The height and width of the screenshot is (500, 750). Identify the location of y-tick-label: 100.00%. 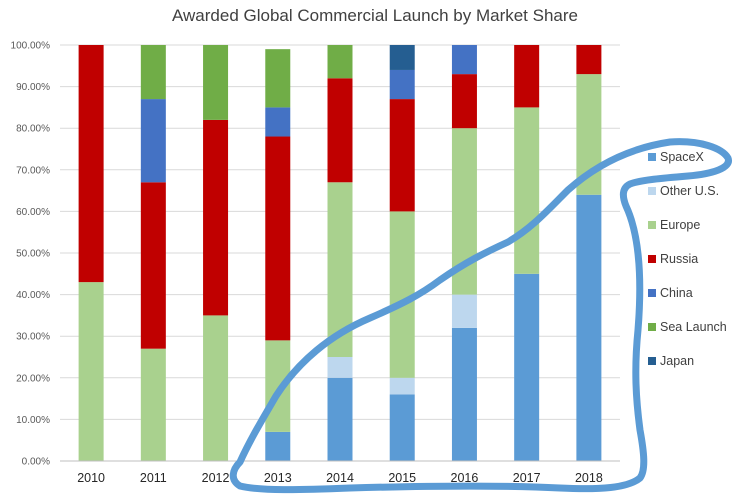
(31, 46).